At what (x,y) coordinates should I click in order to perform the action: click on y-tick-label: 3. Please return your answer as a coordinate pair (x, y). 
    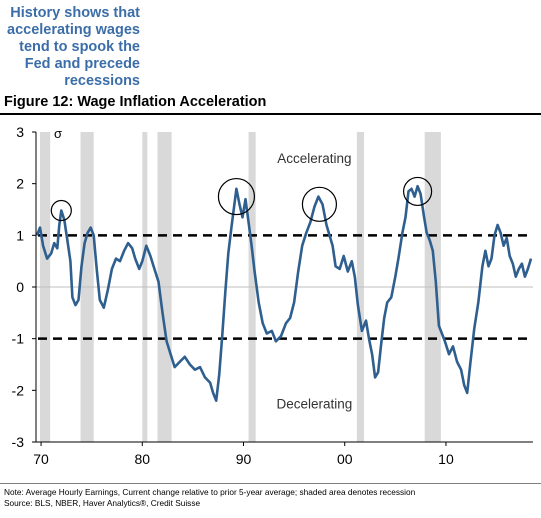
    Looking at the image, I should click on (20, 132).